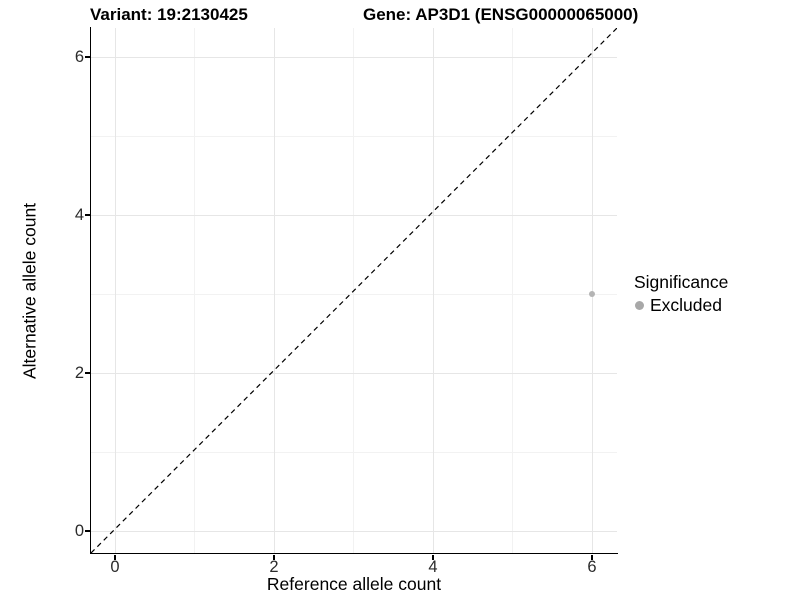 The height and width of the screenshot is (600, 800). I want to click on x-tick-label: 2, so click(274, 567).